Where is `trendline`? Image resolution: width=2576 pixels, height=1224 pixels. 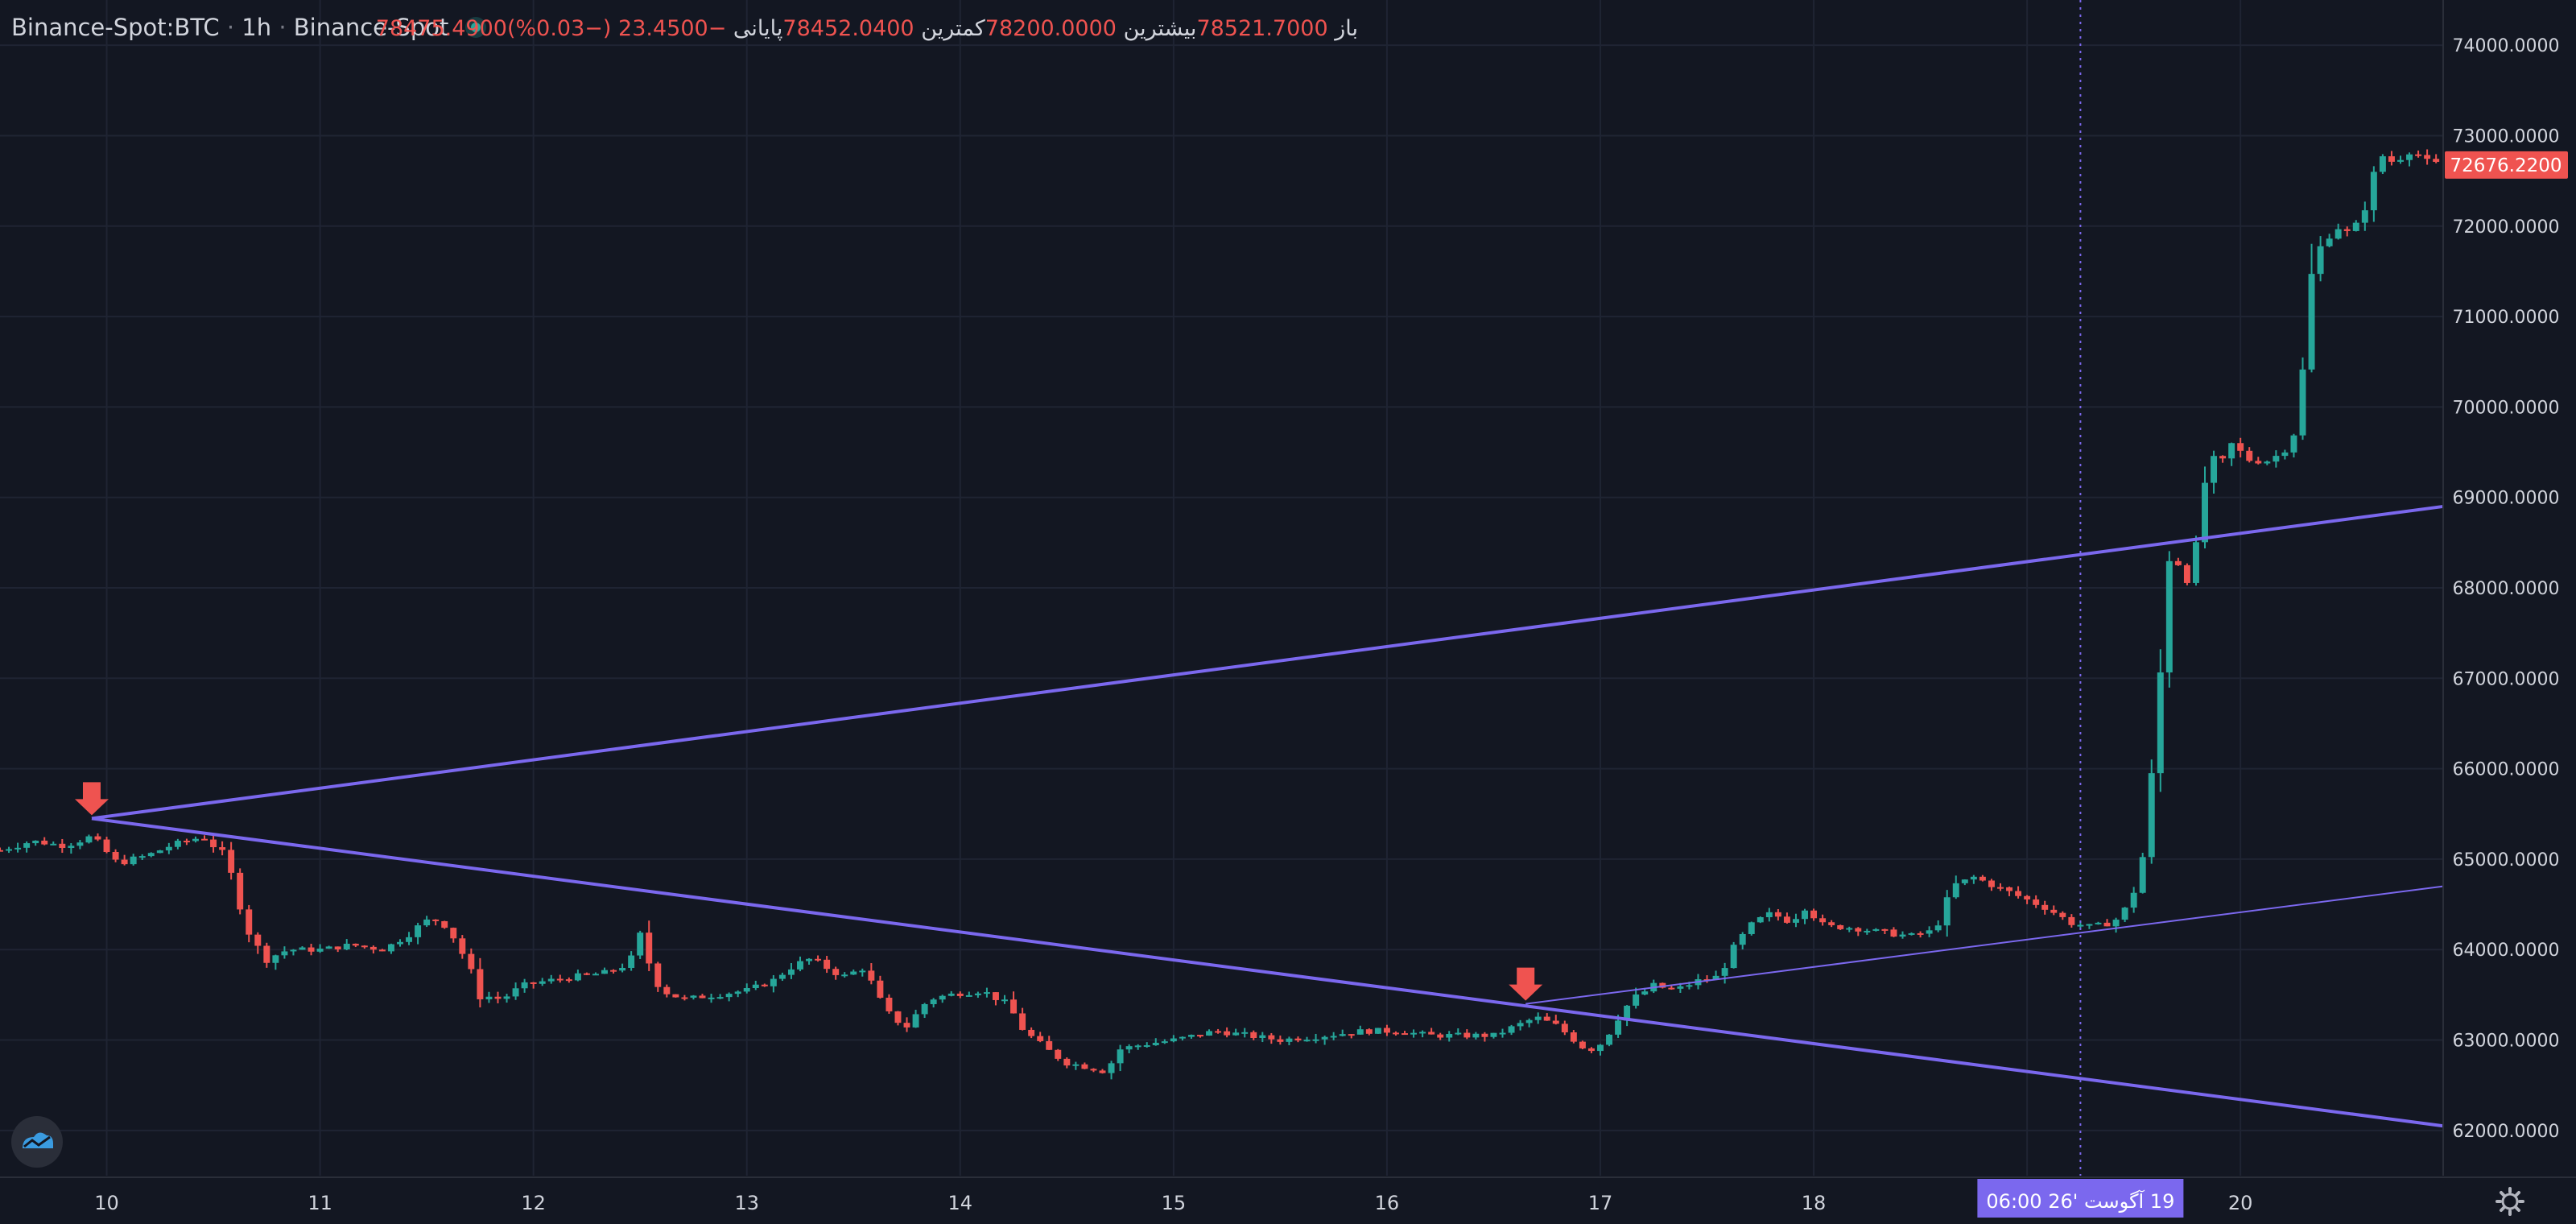 trendline is located at coordinates (1984, 945).